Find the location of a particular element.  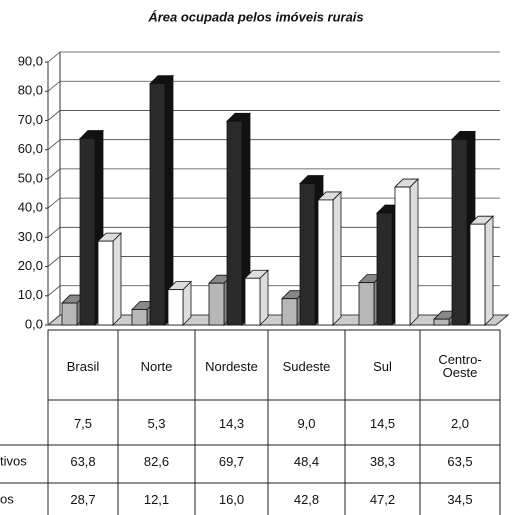

category-label: Nordeste is located at coordinates (231, 366).